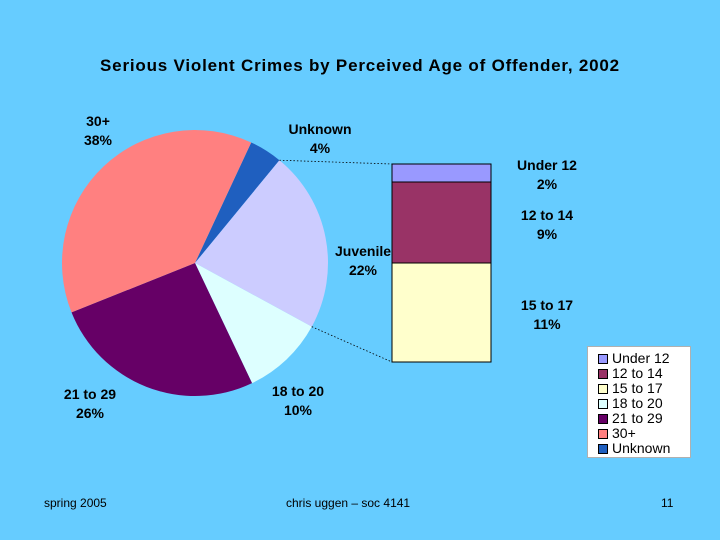 The width and height of the screenshot is (720, 540). I want to click on bar-label-12-14-pct: 9%, so click(547, 234).